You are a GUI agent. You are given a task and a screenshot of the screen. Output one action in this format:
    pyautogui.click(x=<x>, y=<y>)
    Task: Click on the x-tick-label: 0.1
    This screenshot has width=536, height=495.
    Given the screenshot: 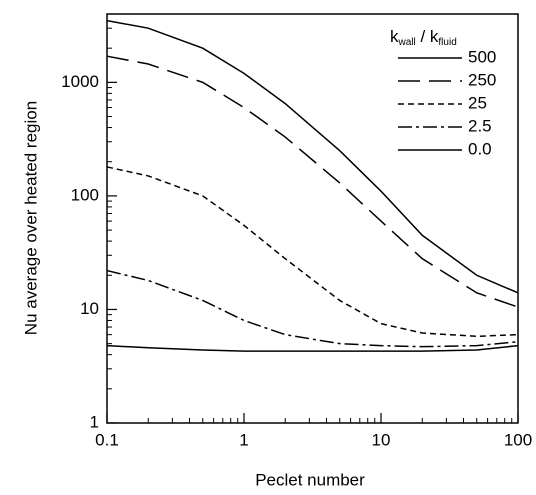 What is the action you would take?
    pyautogui.click(x=107, y=439)
    